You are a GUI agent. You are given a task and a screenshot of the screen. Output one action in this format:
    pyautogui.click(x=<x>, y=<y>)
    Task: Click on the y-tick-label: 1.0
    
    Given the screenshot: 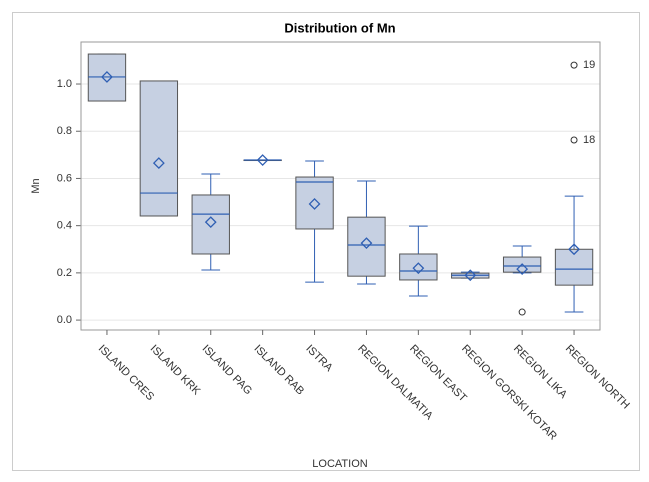 What is the action you would take?
    pyautogui.click(x=64, y=84)
    